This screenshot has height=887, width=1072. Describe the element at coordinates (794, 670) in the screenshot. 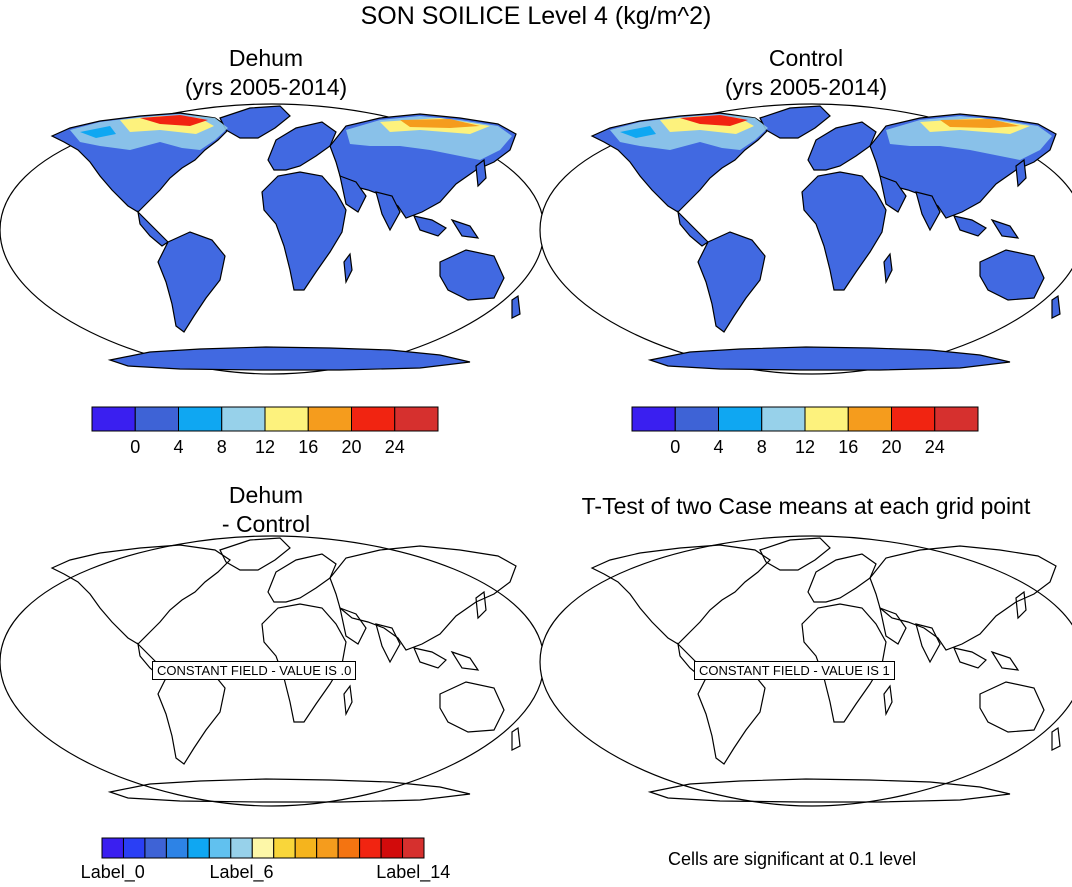

I see `panel-4-constant-field-note: CONSTANT FIELD - VALUE IS 1` at that location.